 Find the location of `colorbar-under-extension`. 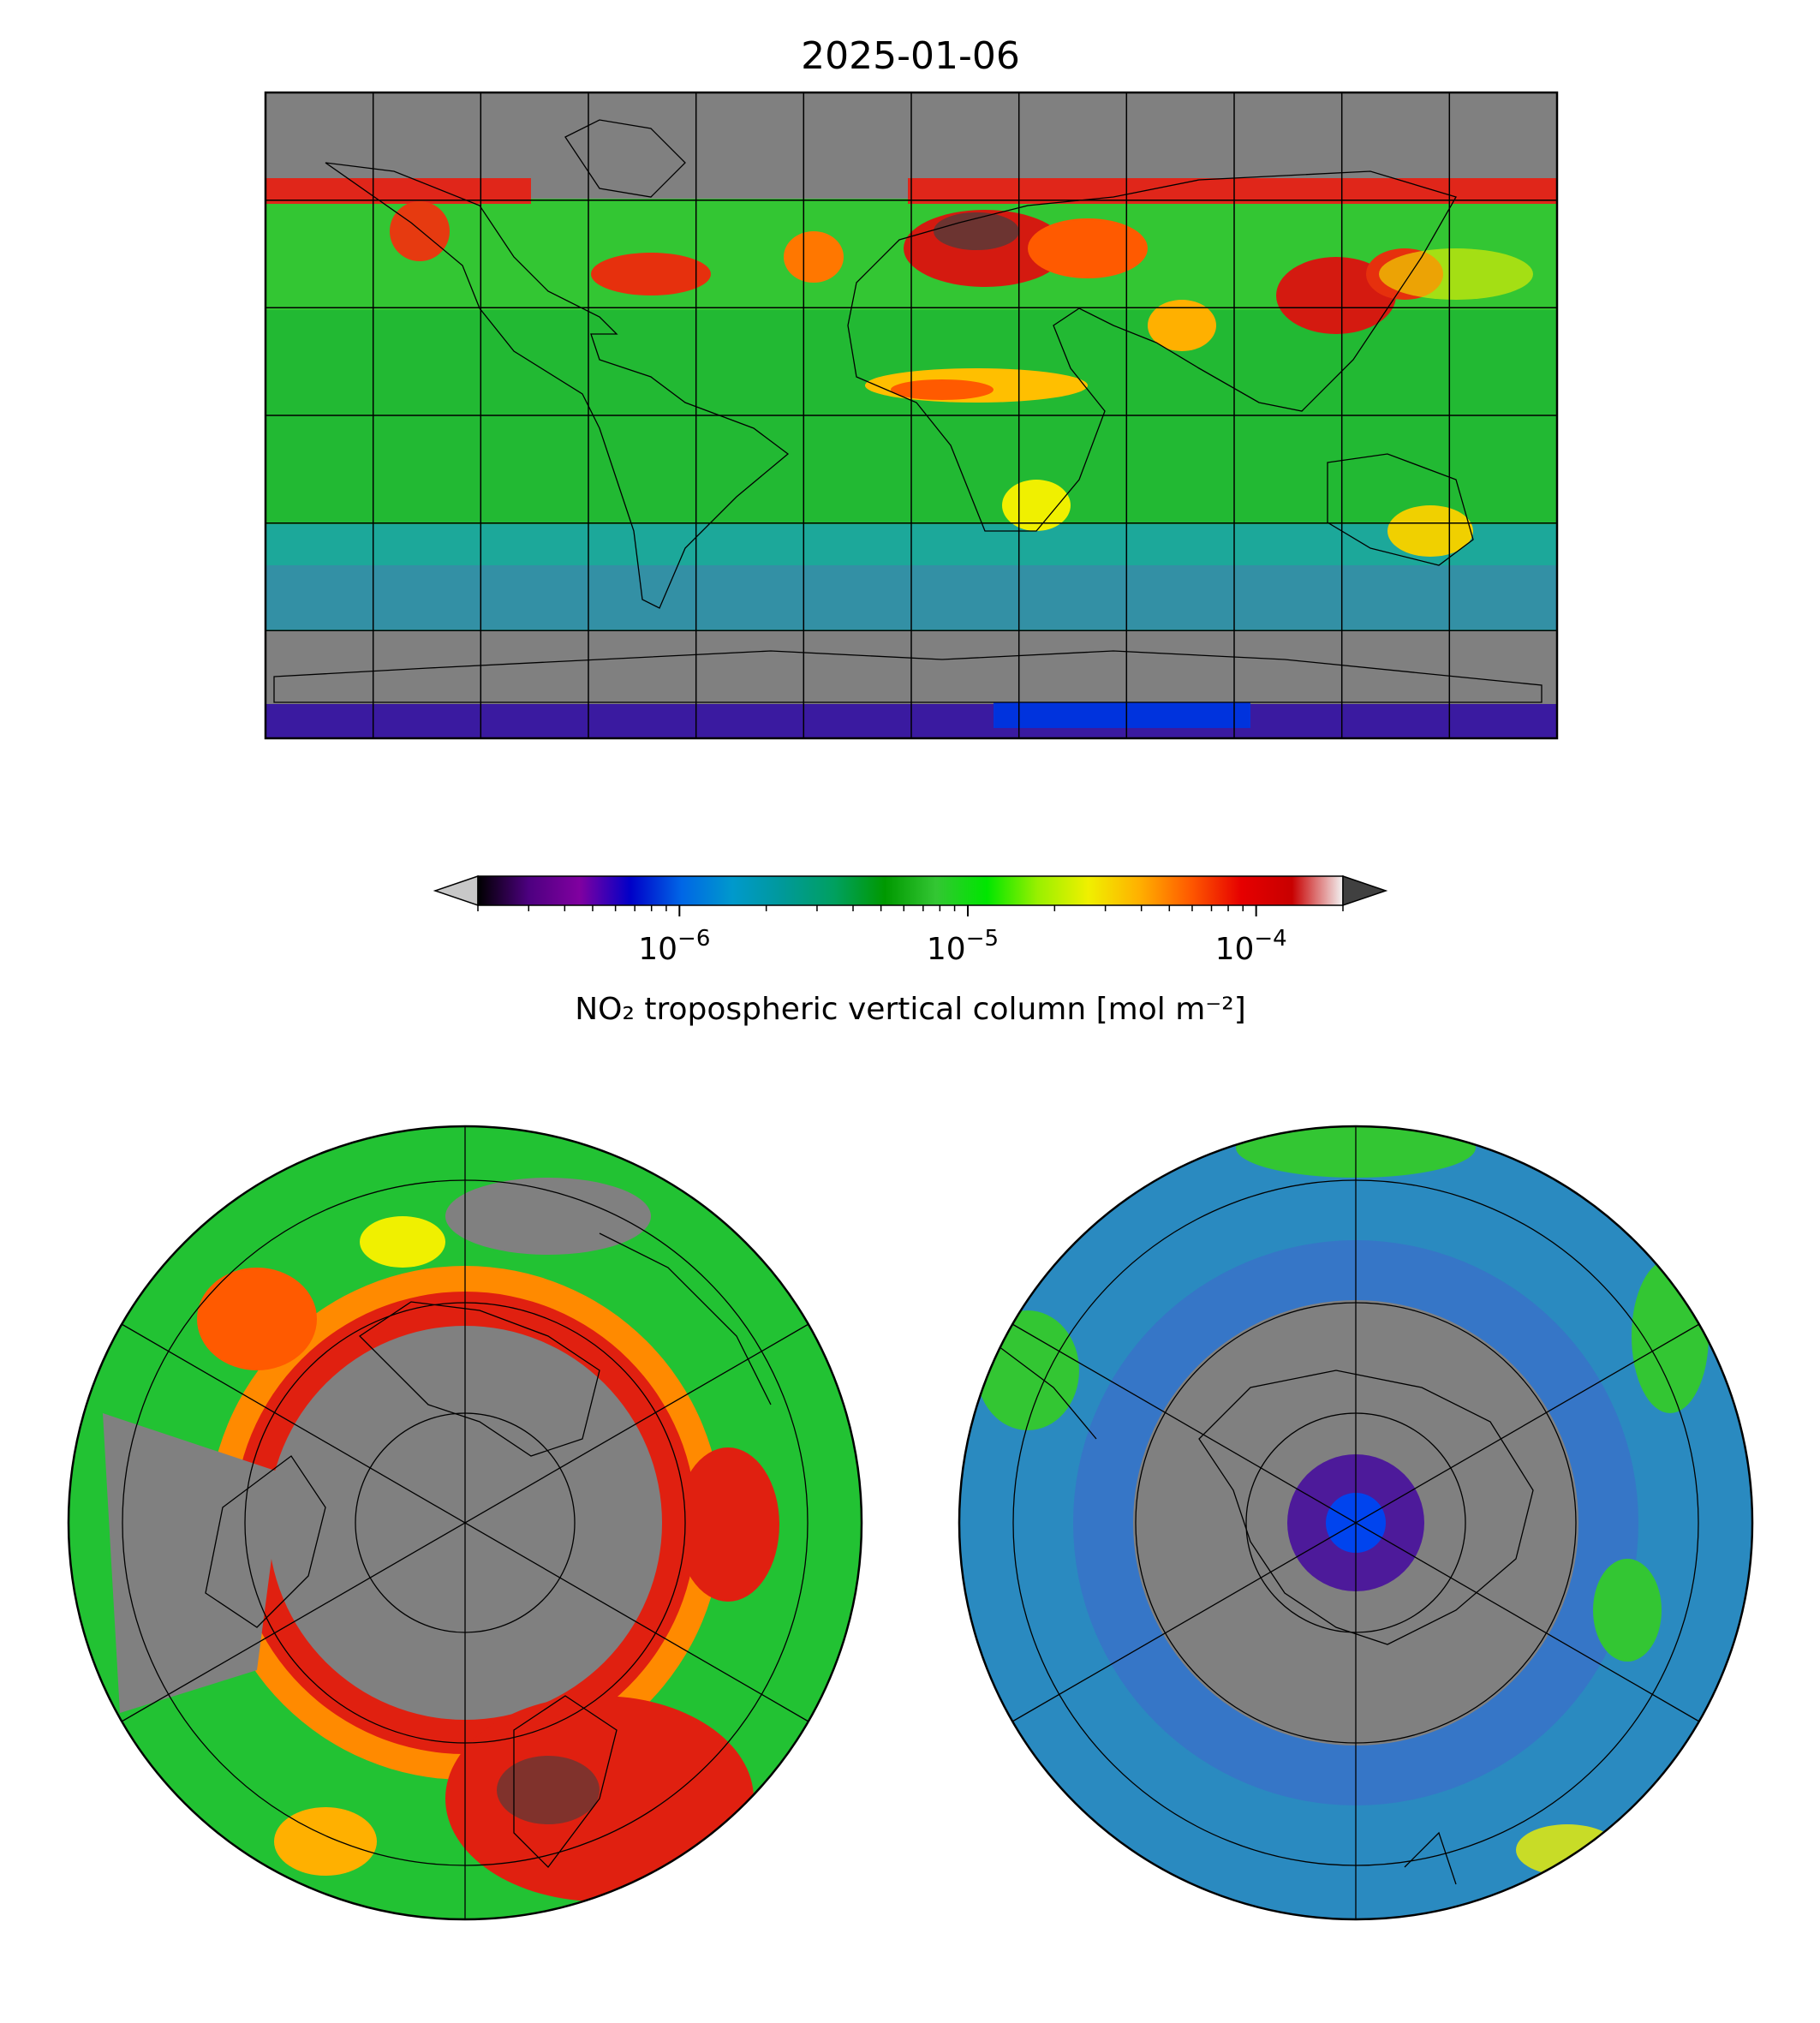

colorbar-under-extension is located at coordinates (456, 891).